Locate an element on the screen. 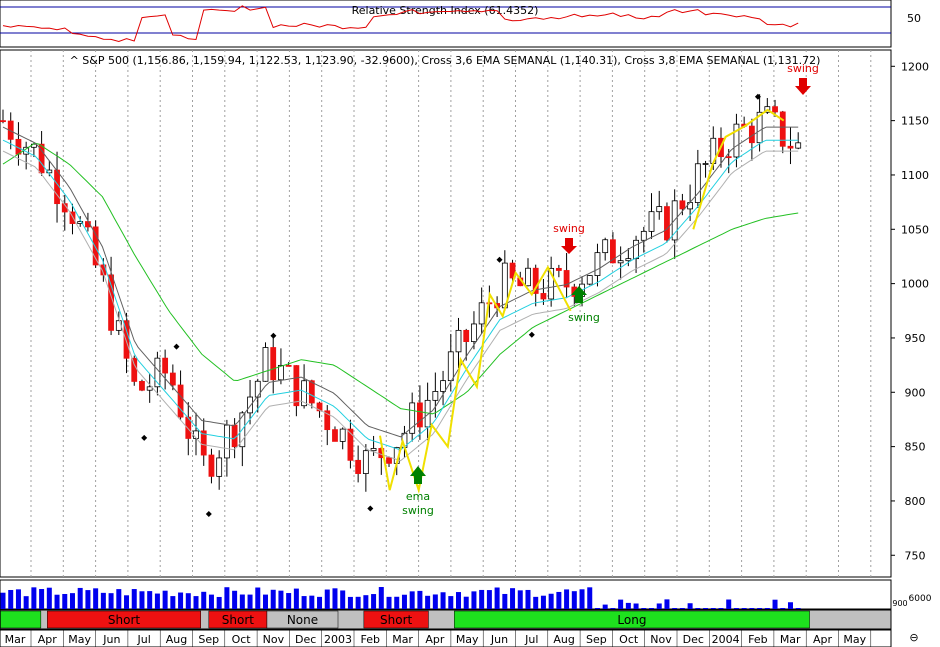 This screenshot has width=940, height=647. volume-tick-6000: 6000 is located at coordinates (920, 599).